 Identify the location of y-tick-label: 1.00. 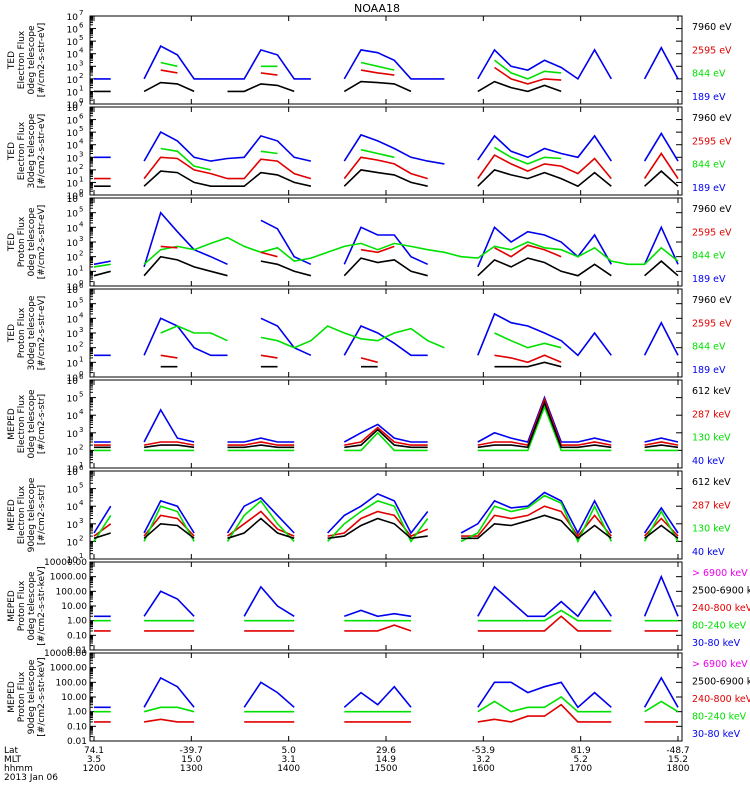
(77, 622).